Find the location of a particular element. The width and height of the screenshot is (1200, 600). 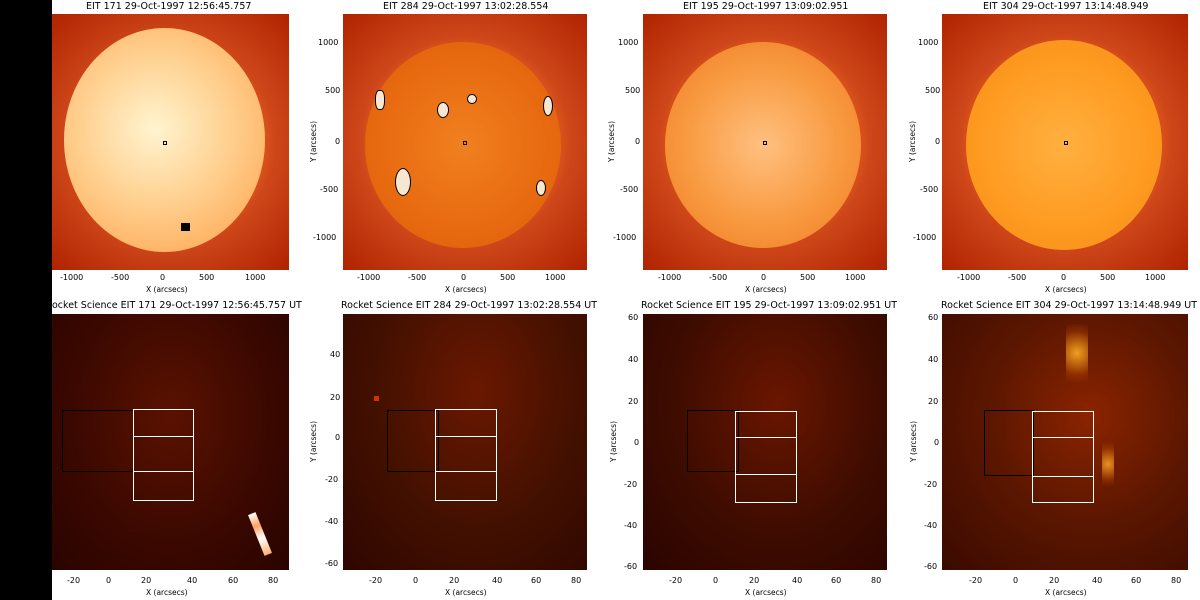

marker-box is located at coordinates (1066, 143).